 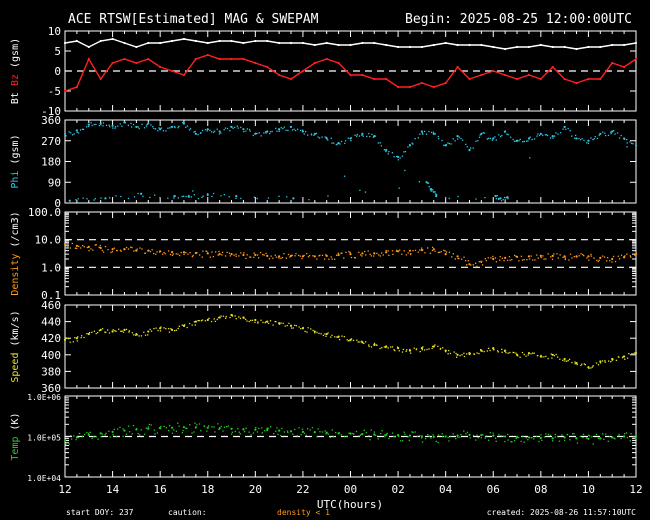 I want to click on phi-frame, so click(x=350, y=161).